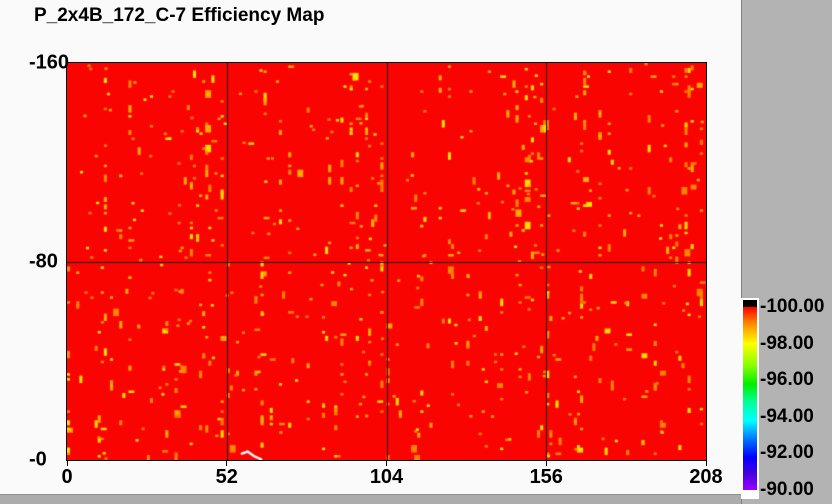  Describe the element at coordinates (787, 489) in the screenshot. I see `colorbar-tick-label: -90.00` at that location.